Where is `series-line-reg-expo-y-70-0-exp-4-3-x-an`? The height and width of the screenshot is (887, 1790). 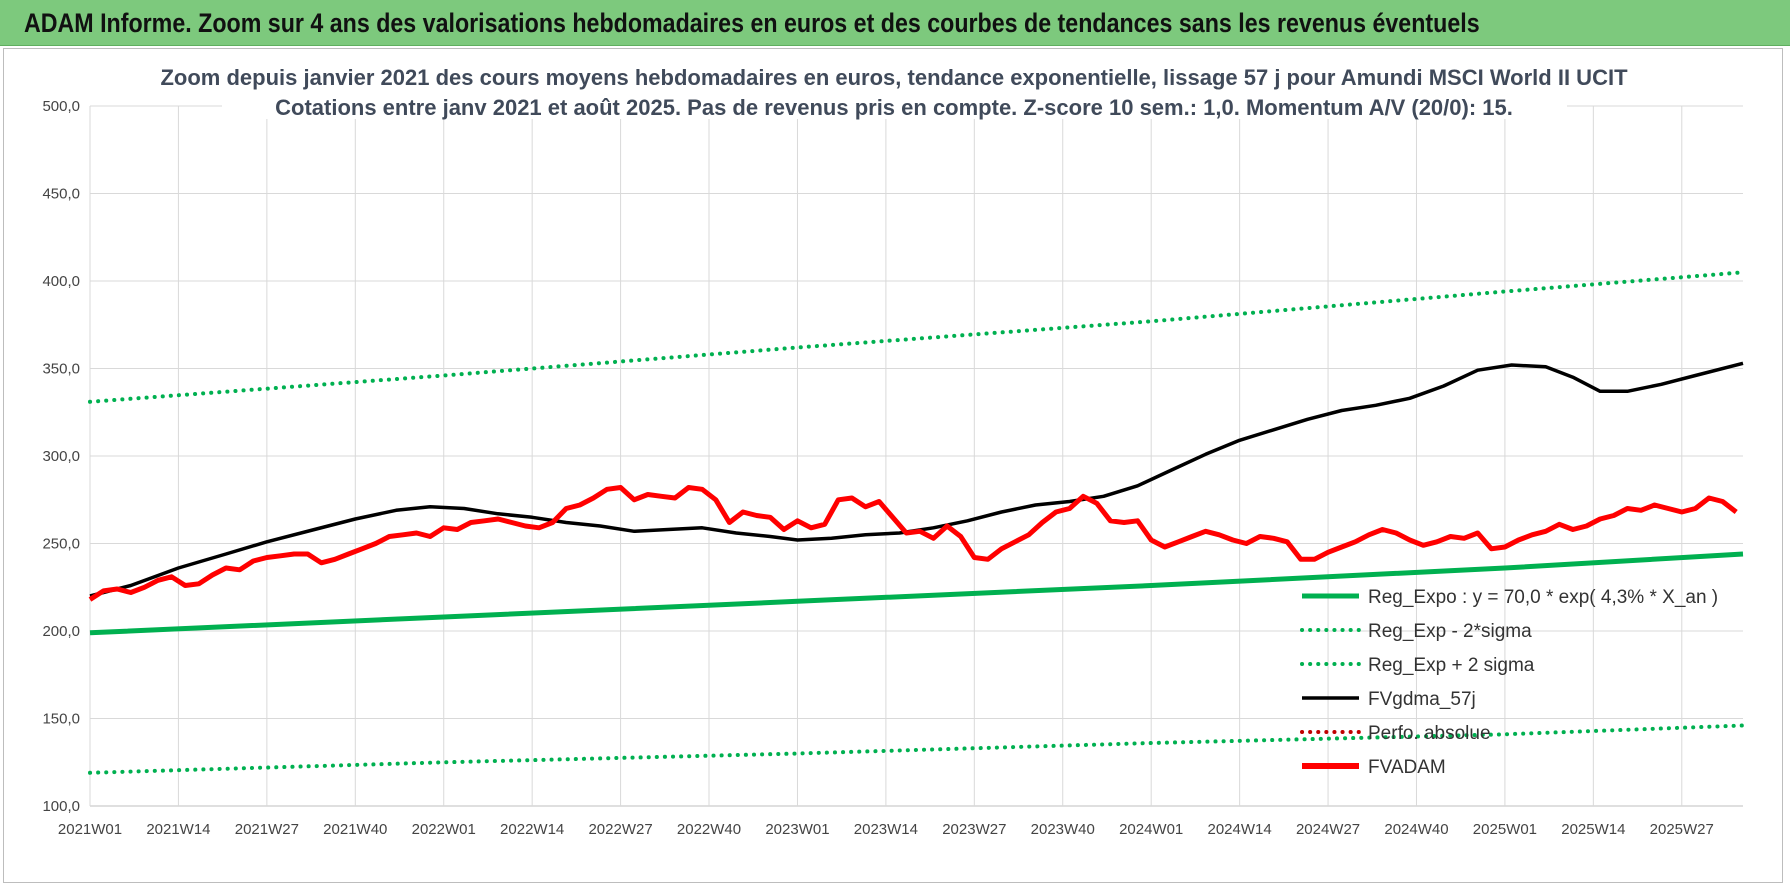 series-line-reg-expo-y-70-0-exp-4-3-x-an is located at coordinates (916, 593).